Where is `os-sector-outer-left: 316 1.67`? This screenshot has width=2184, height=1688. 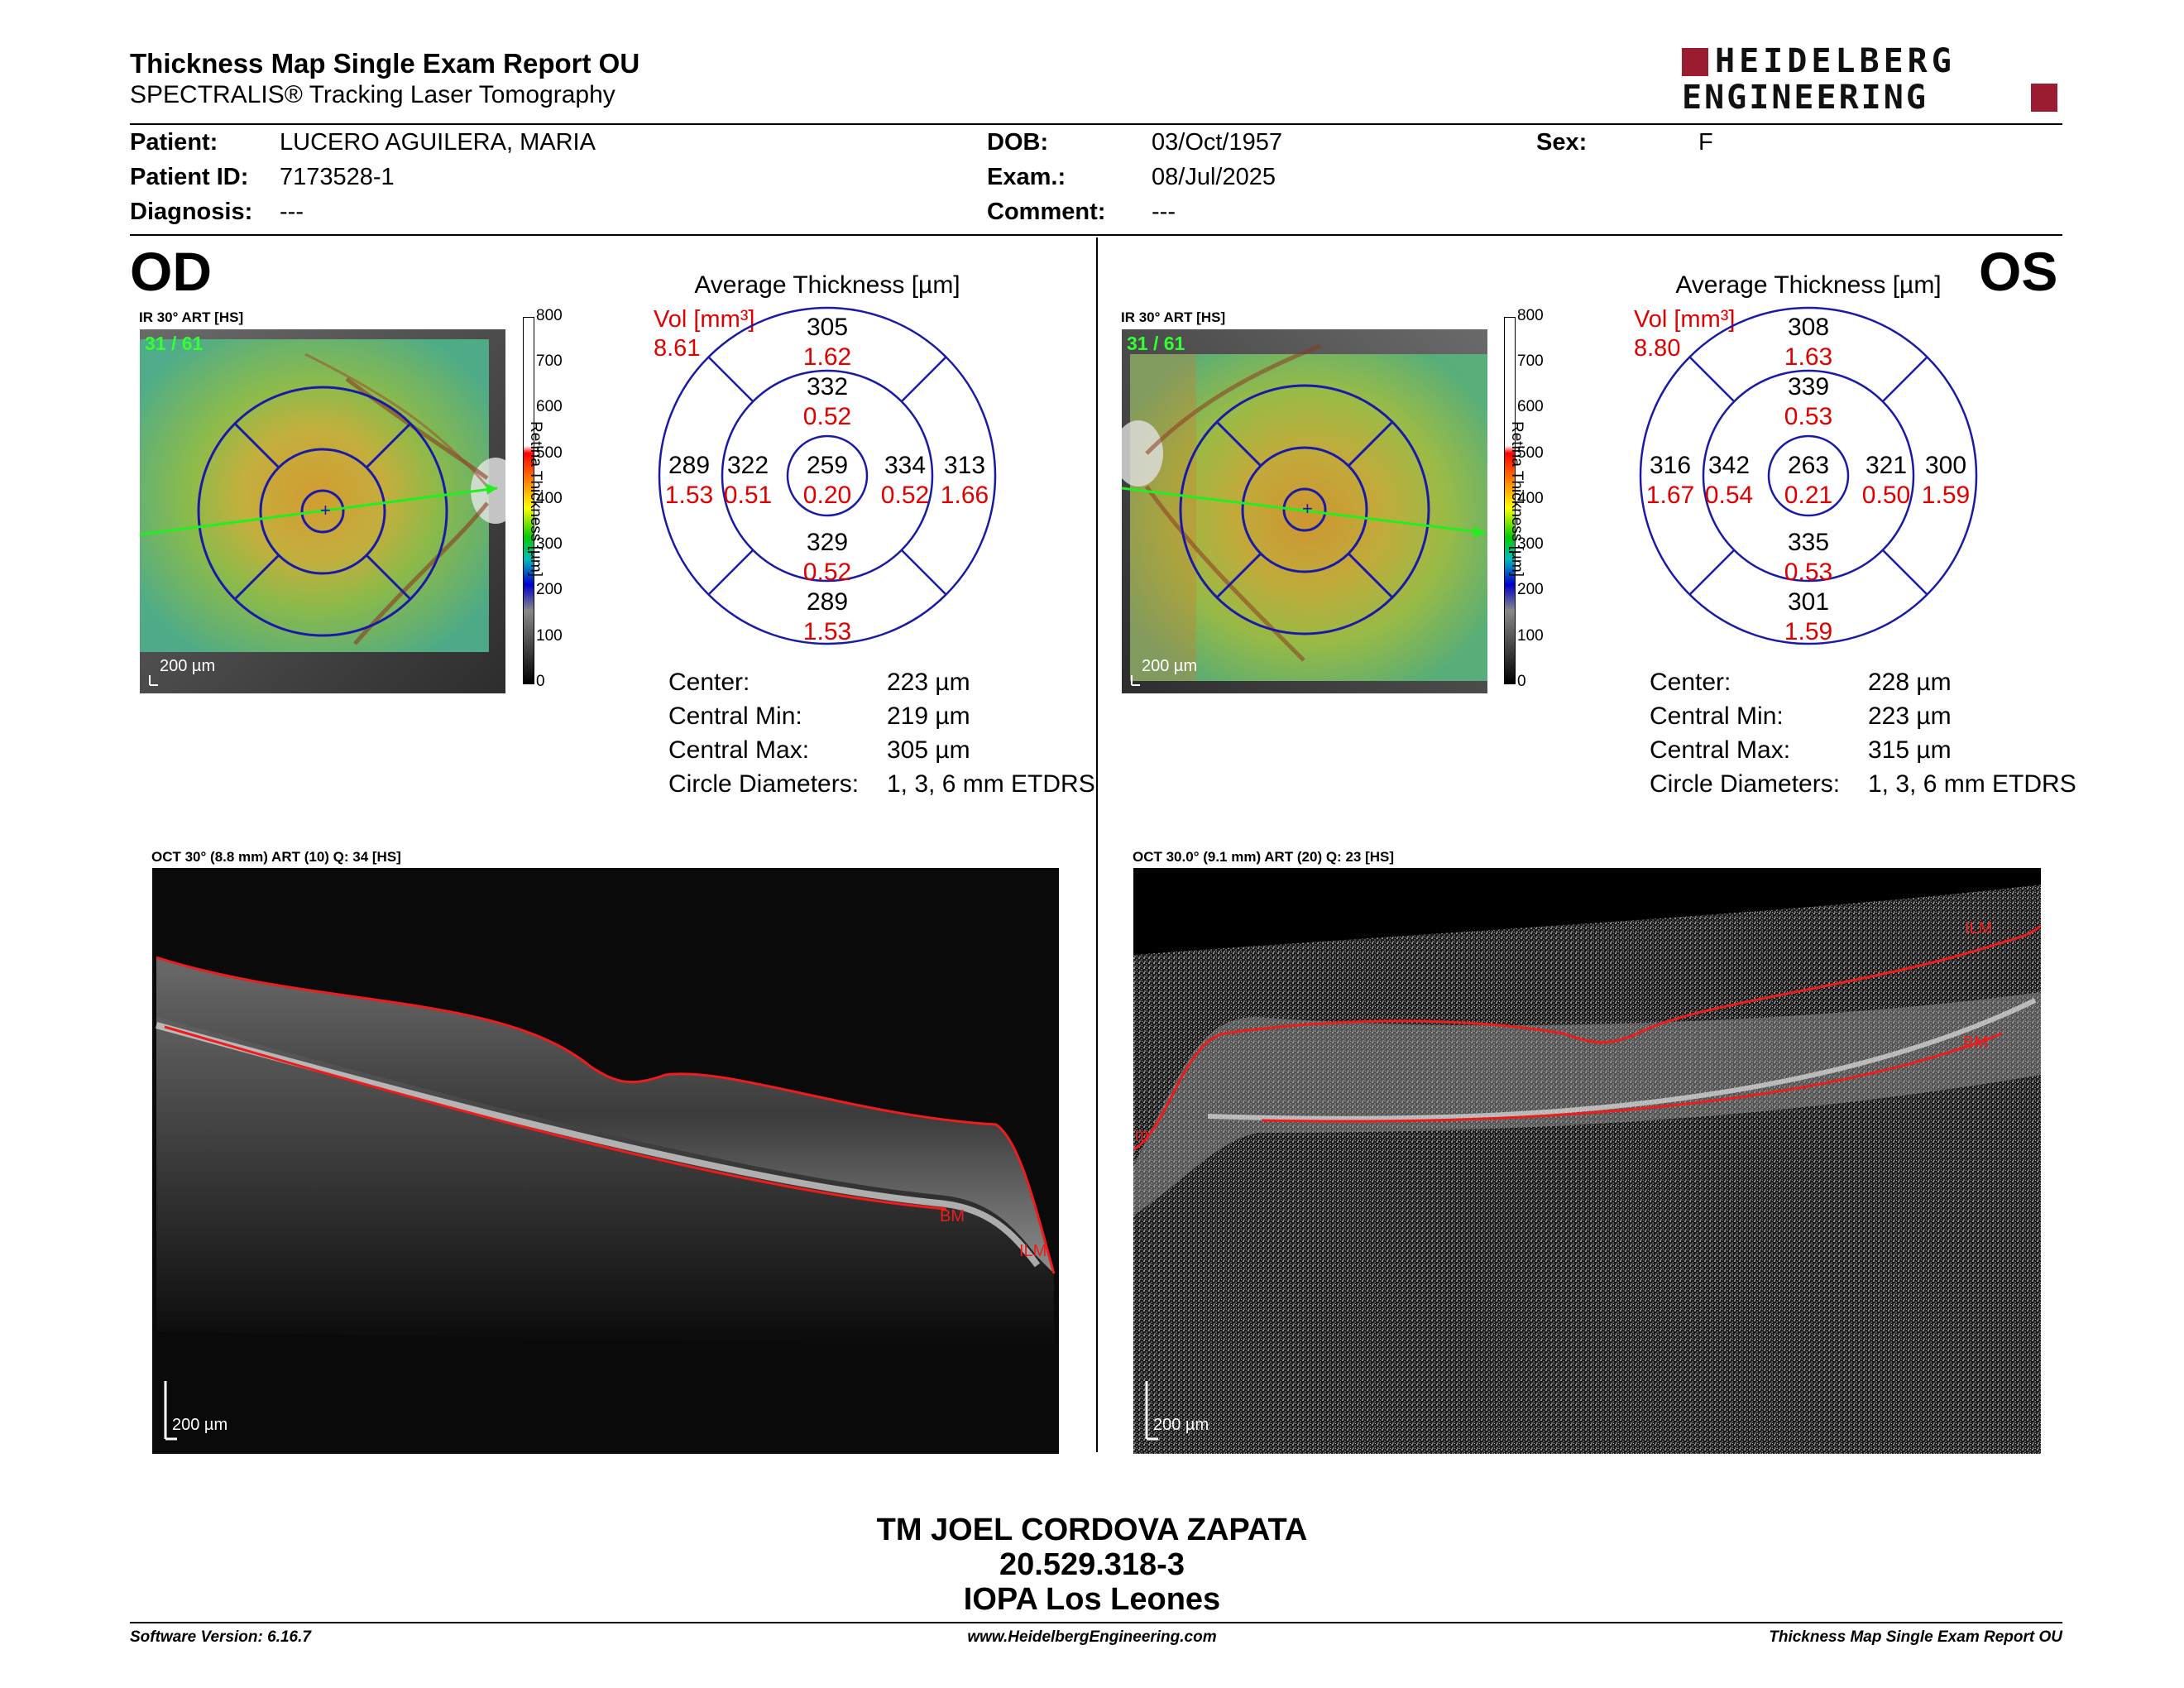 os-sector-outer-left: 316 1.67 is located at coordinates (1670, 480).